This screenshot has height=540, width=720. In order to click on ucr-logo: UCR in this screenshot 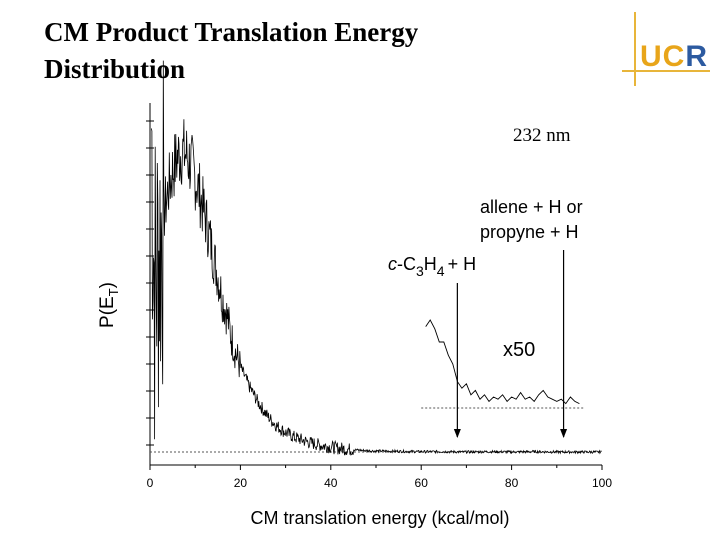, I will do `click(667, 50)`.